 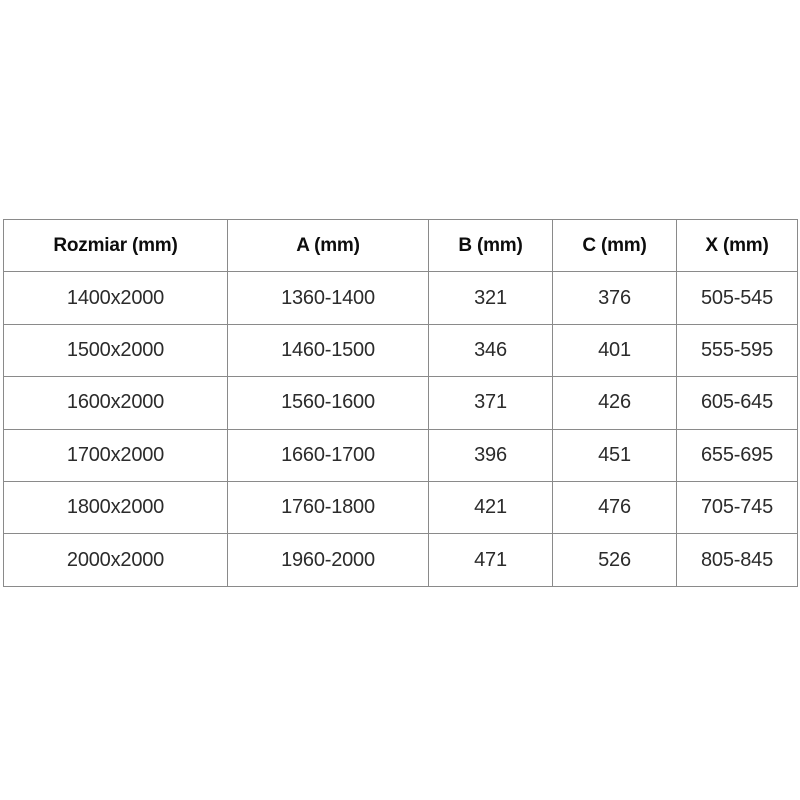 What do you see at coordinates (490, 455) in the screenshot?
I see `cell-b: 396` at bounding box center [490, 455].